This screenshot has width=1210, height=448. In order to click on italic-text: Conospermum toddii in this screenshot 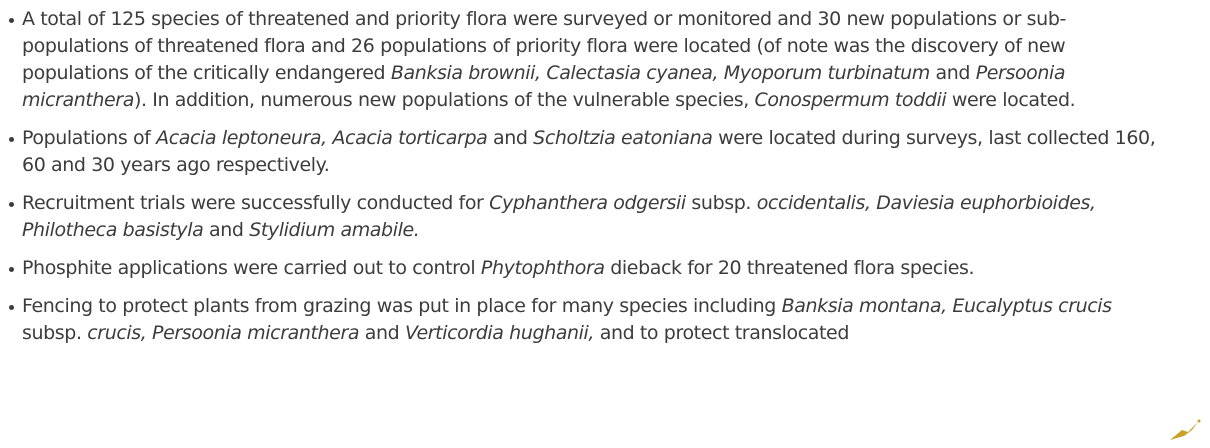, I will do `click(850, 100)`.